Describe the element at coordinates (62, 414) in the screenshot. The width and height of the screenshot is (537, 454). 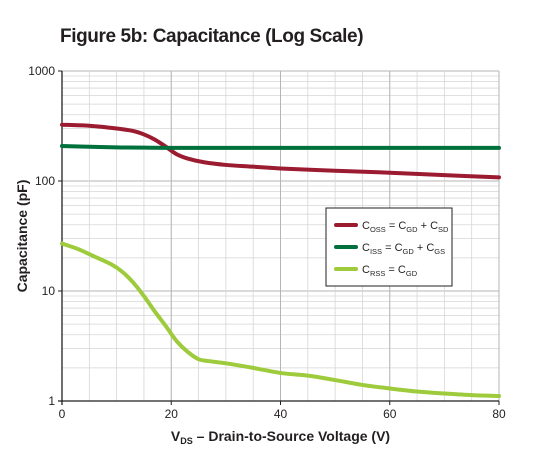
I see `x-tick-label: 0` at that location.